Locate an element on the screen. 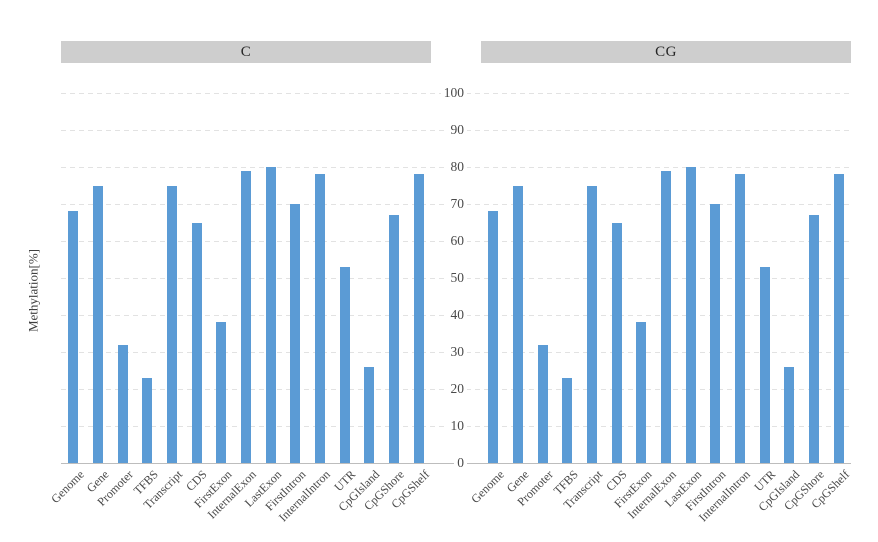 This screenshot has width=878, height=542. y-tick-label: 20 is located at coordinates (457, 388).